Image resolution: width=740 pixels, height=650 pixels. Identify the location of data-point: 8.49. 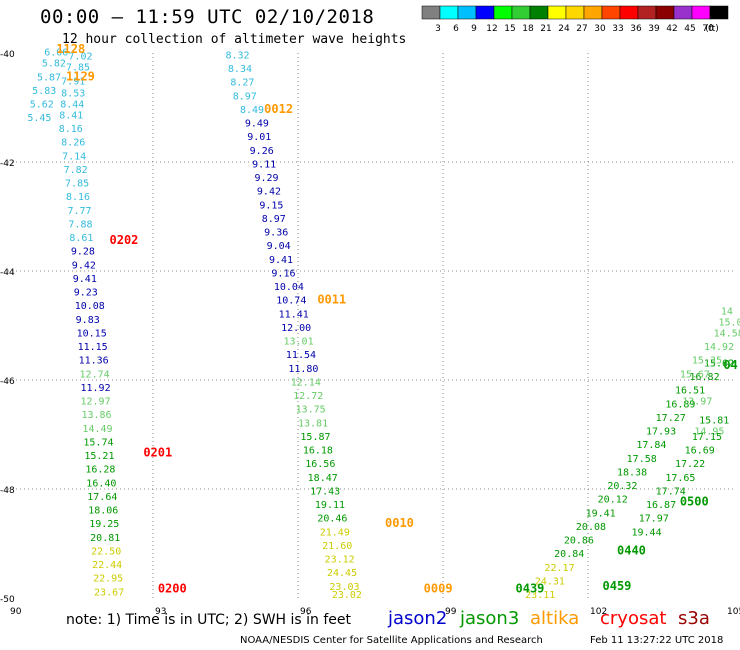
(252, 110).